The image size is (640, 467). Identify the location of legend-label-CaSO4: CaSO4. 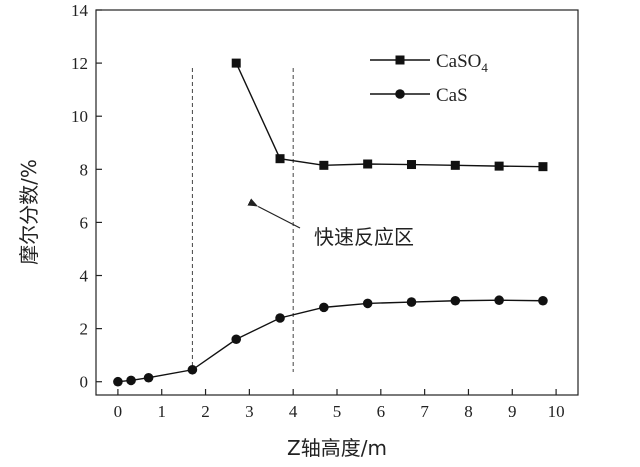
(462, 63).